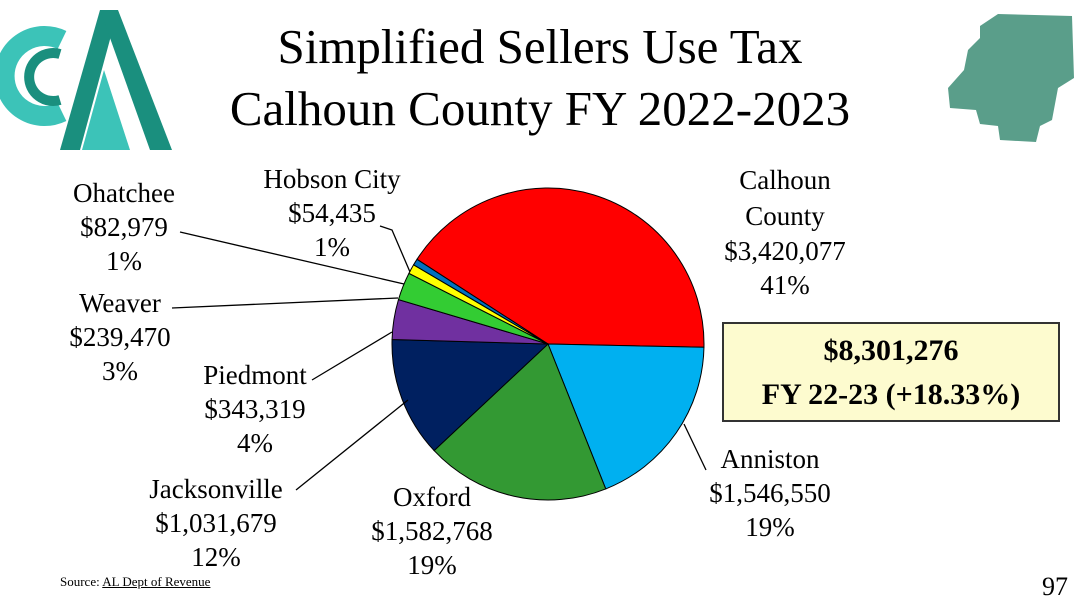 The image size is (1080, 608). I want to click on slide-title-line2: Calhoun County FY 2022-2023, so click(540, 108).